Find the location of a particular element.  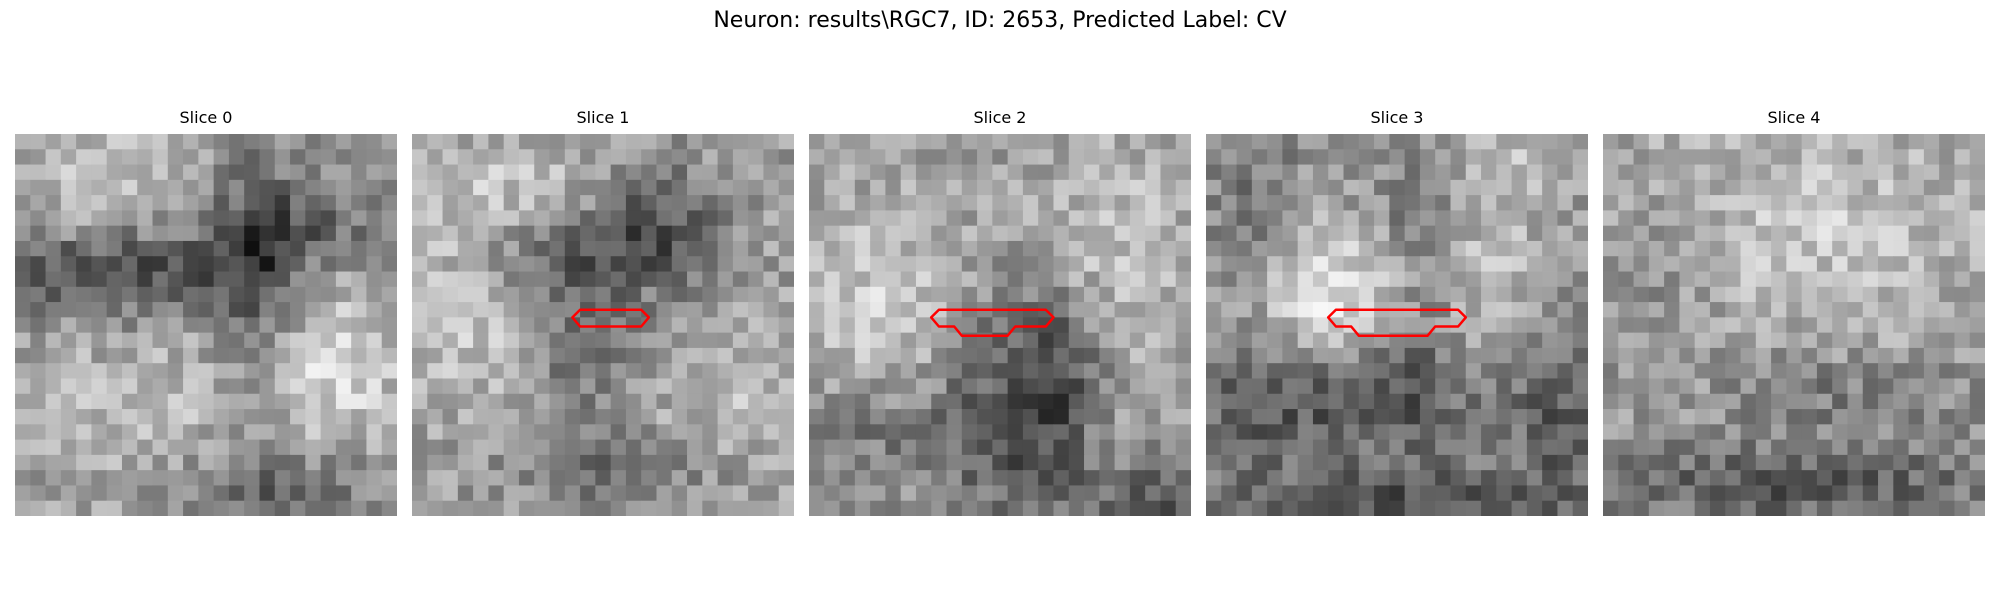

slice-title: Slice 1 is located at coordinates (603, 117).